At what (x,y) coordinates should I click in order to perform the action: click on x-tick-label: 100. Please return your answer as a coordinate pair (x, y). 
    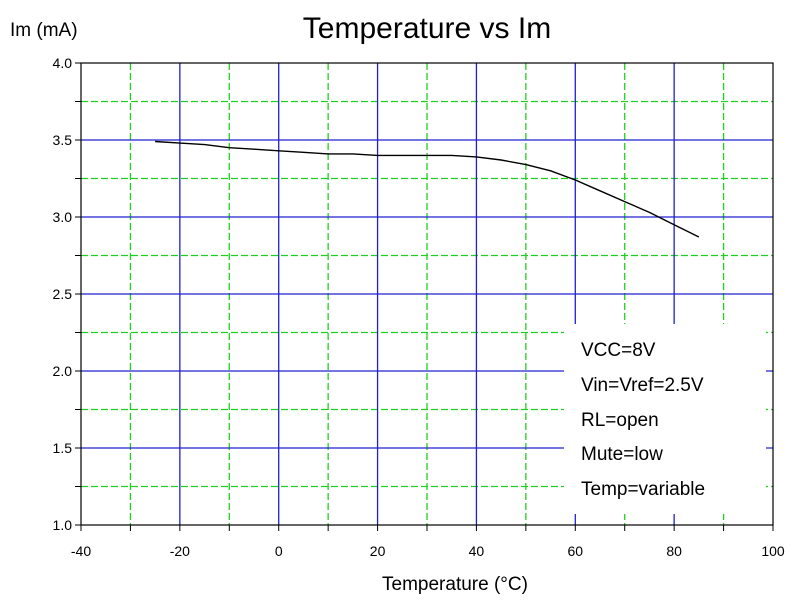
    Looking at the image, I should click on (773, 551).